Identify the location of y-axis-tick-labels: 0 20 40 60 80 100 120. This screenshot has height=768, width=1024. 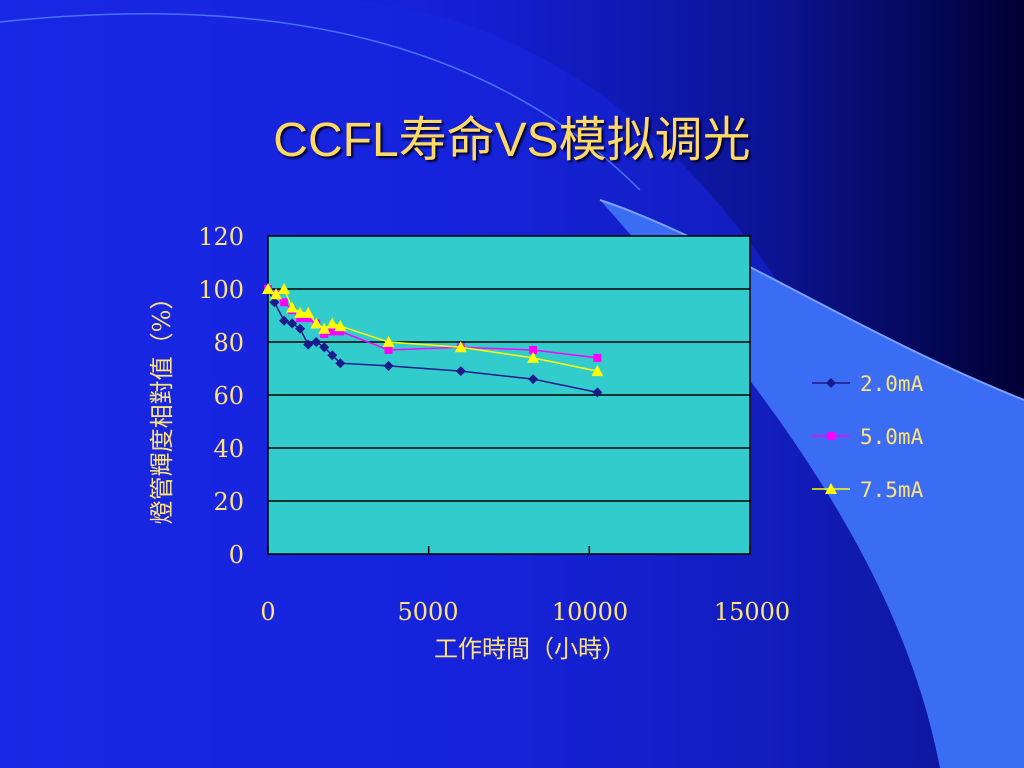
(221, 396).